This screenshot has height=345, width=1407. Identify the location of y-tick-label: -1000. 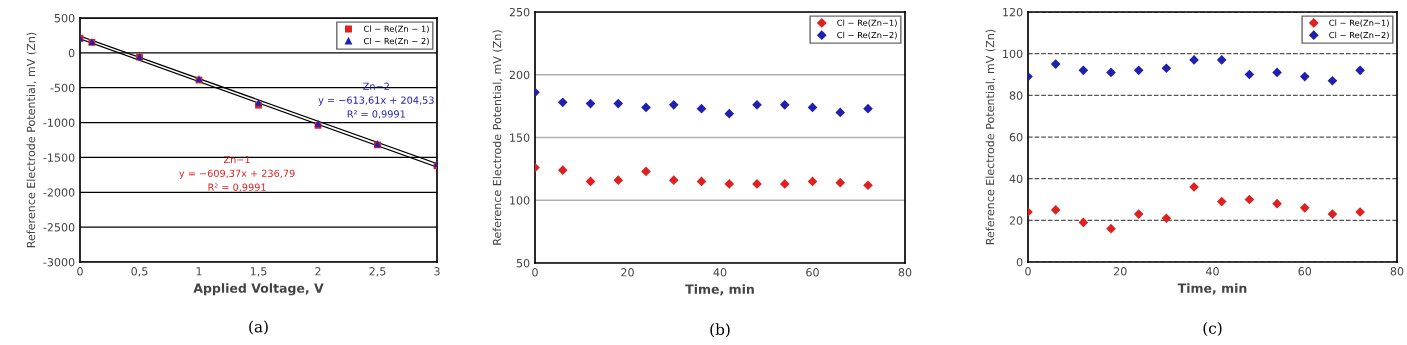
(59, 122).